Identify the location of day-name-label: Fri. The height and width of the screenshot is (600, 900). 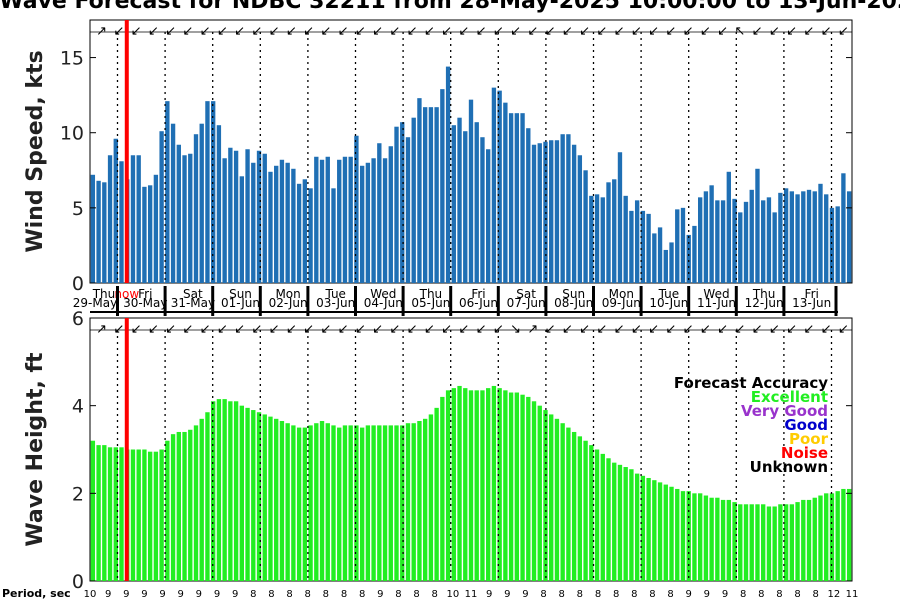
(812, 294).